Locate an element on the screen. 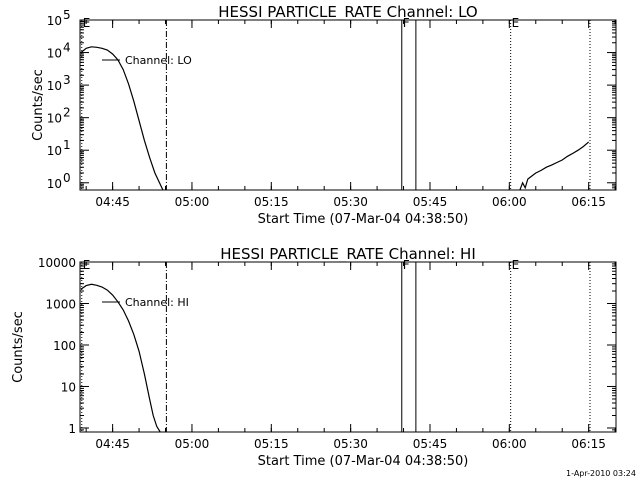 This screenshot has width=640, height=480. chart-title: HESSI PARTICLE_RATE Channel: HI is located at coordinates (348, 254).